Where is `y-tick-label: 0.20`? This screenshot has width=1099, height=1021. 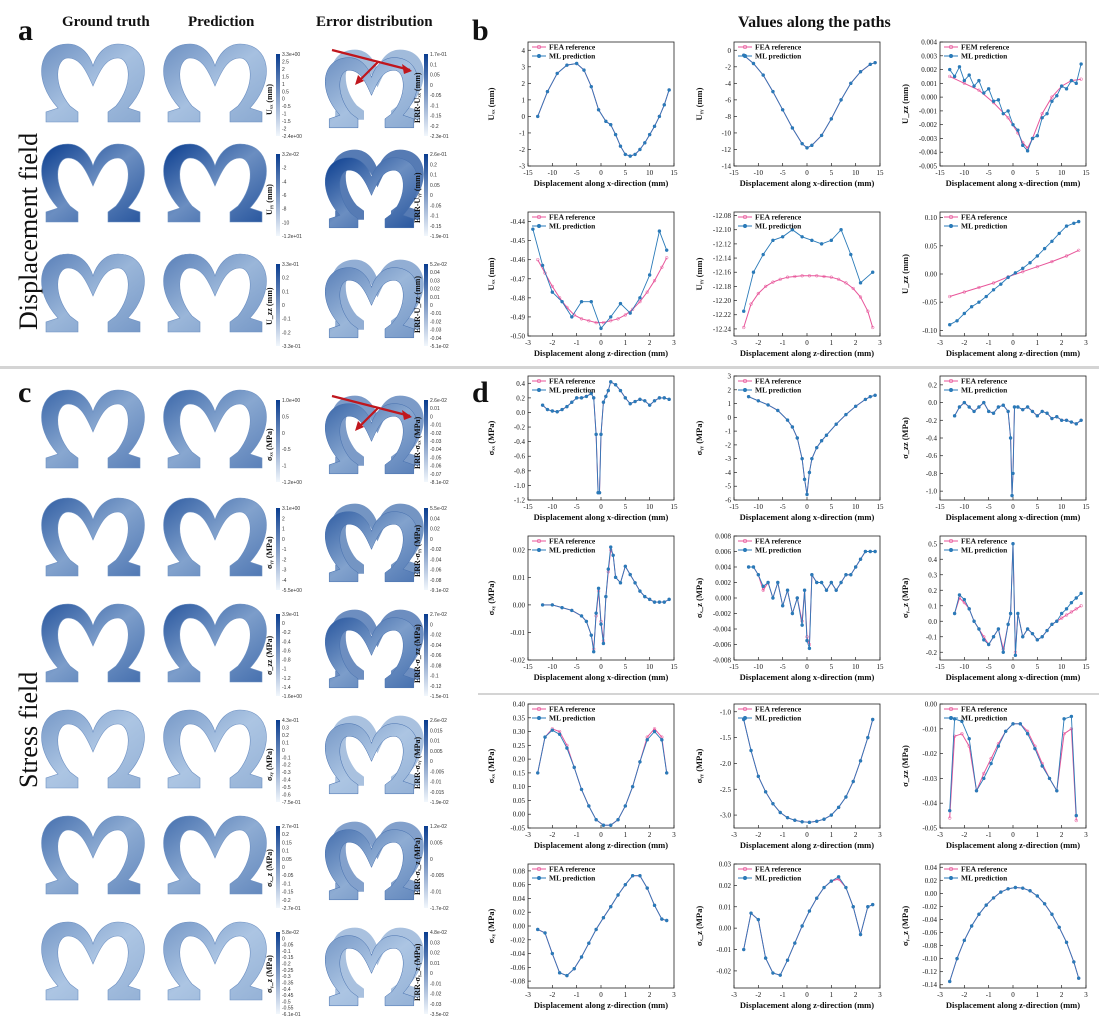
y-tick-label: 0.20 is located at coordinates (519, 760).